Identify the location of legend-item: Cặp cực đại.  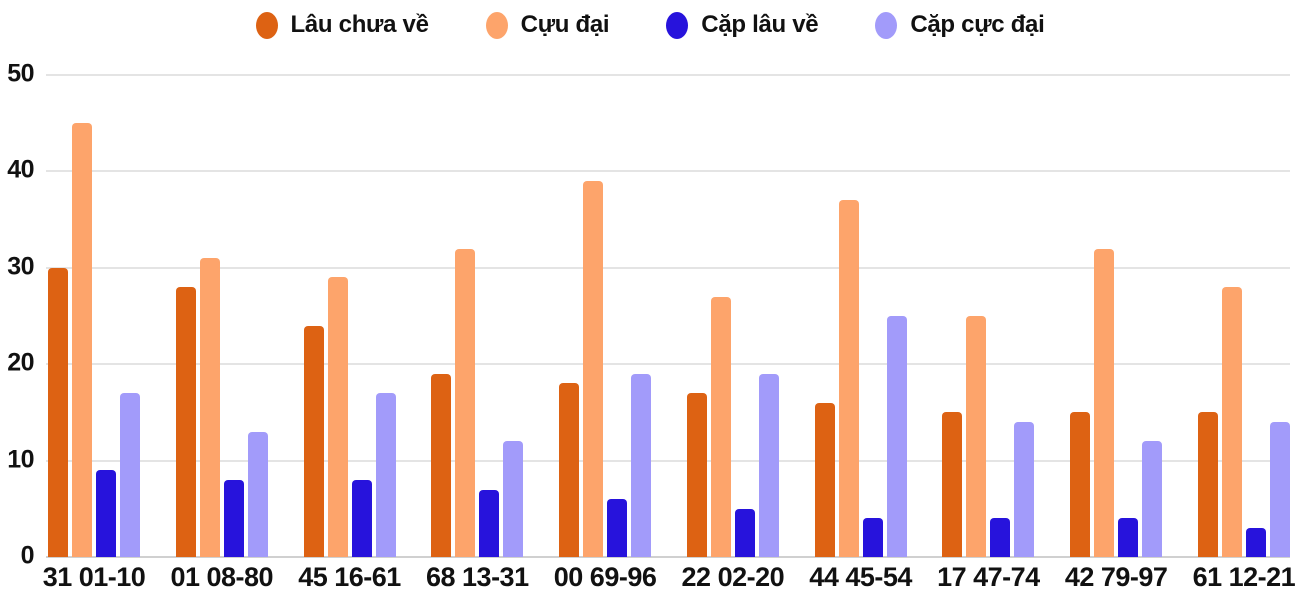
(960, 25).